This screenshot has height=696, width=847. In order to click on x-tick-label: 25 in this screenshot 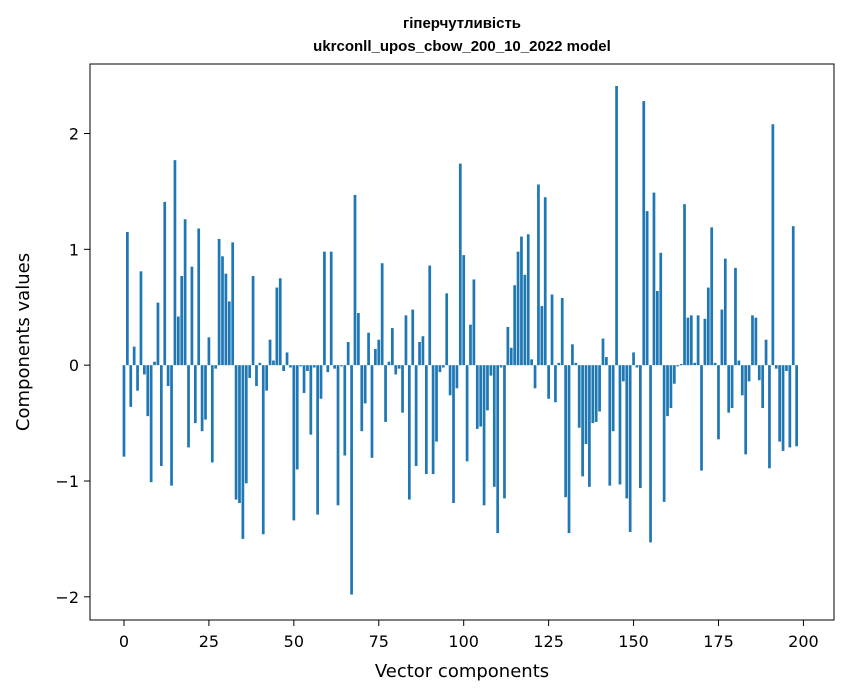, I will do `click(209, 641)`.